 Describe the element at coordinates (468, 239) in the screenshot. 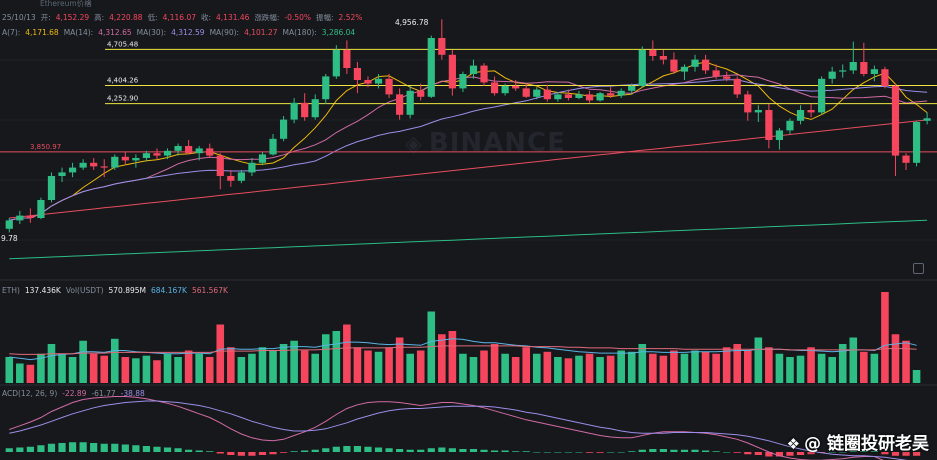

I see `ma180-line` at that location.